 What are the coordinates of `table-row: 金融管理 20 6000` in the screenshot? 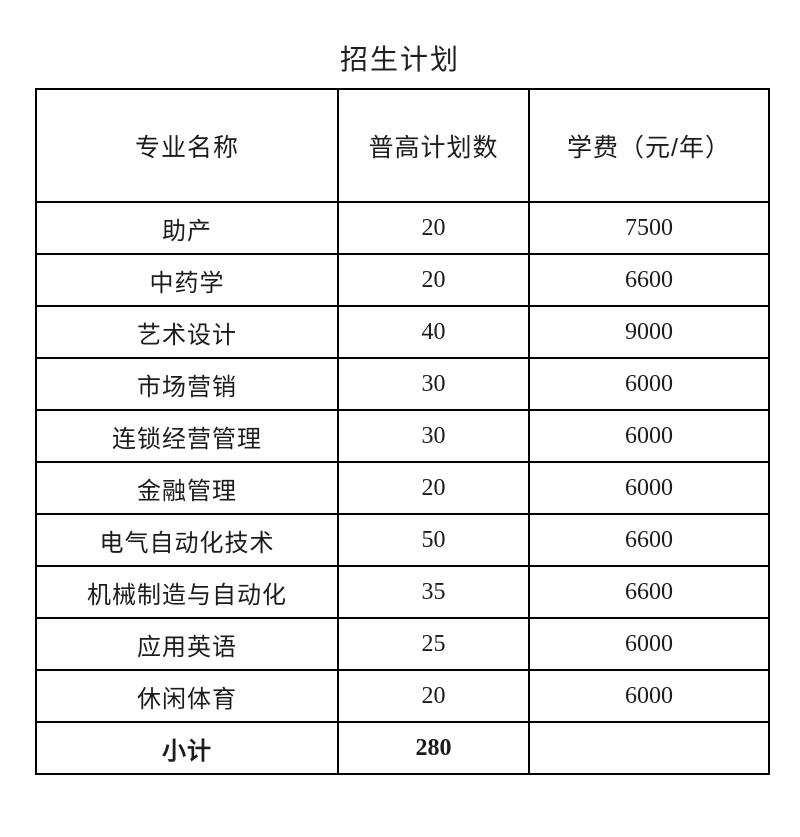 It's located at (402, 488).